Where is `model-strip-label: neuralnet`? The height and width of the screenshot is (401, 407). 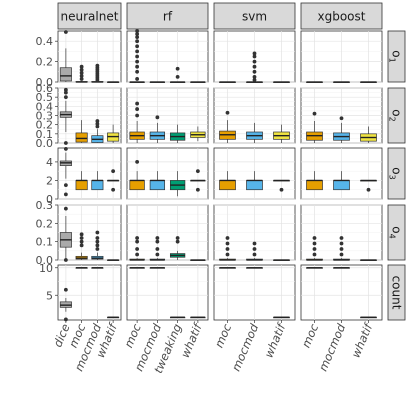
model-strip-label: neuralnet is located at coordinates (90, 17).